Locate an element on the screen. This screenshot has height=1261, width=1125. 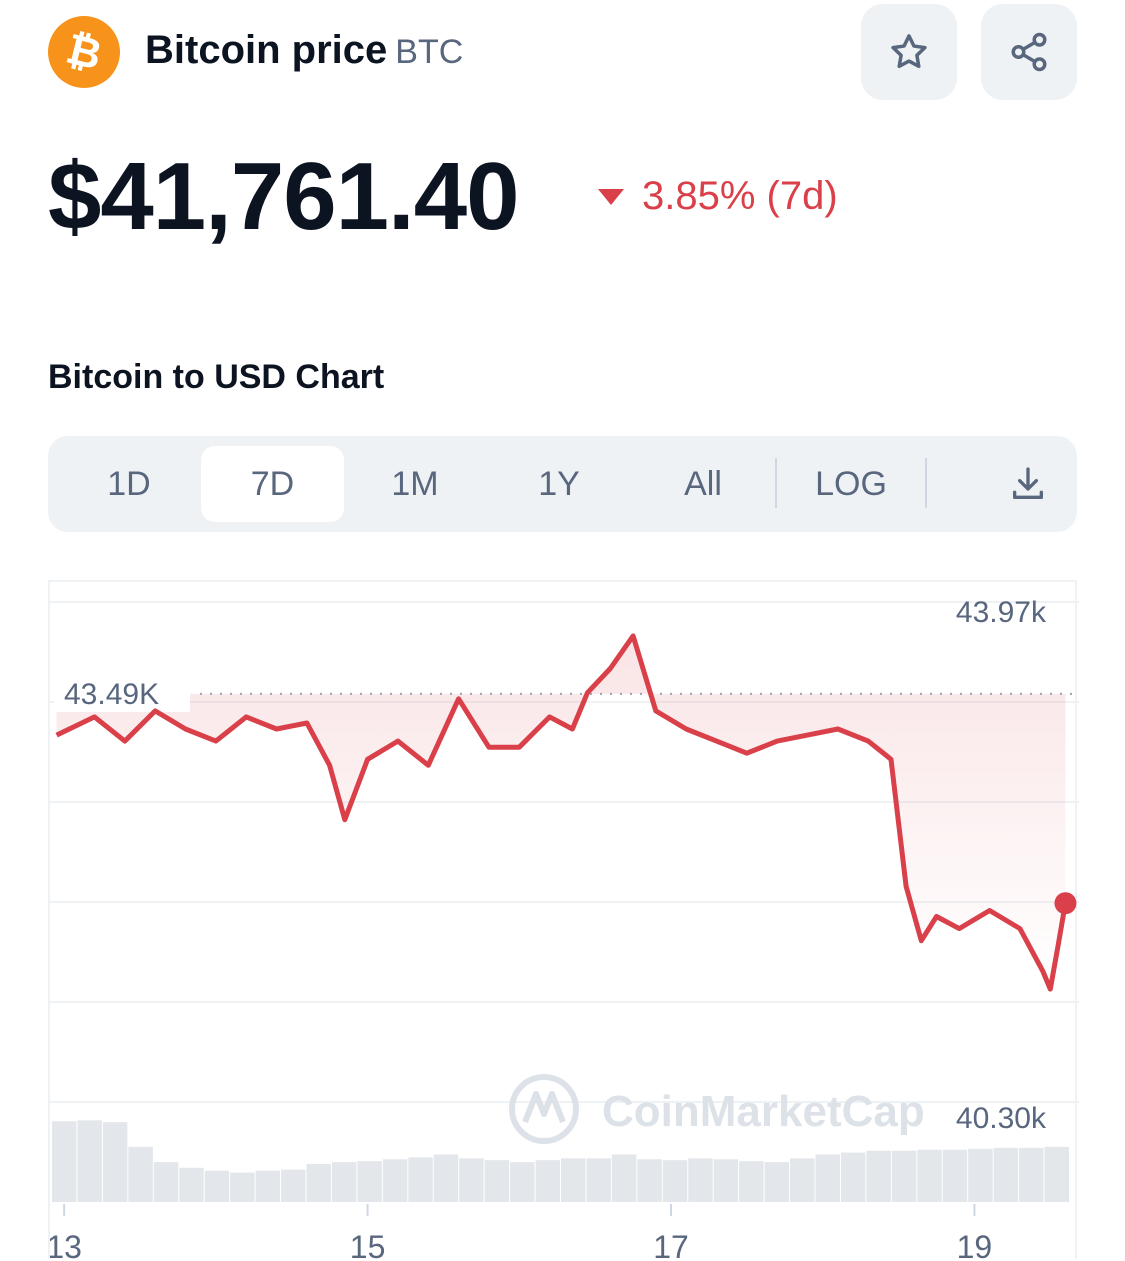
download-icon is located at coordinates (1028, 483).